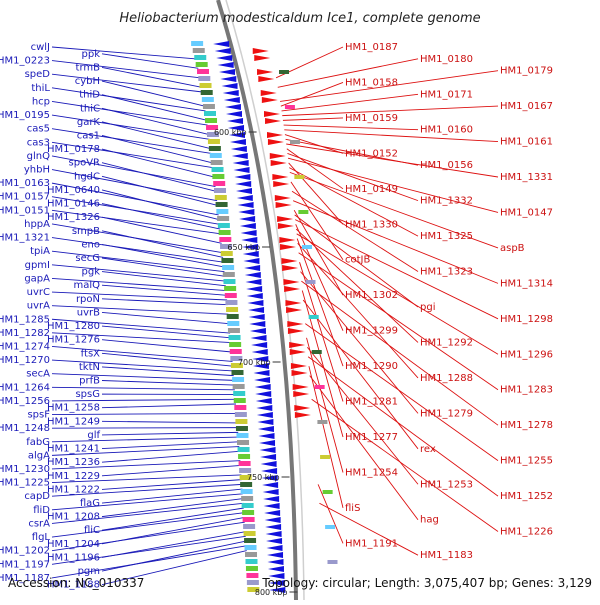  Describe the element at coordinates (145, 428) in the screenshot. I see `left-connector` at that location.